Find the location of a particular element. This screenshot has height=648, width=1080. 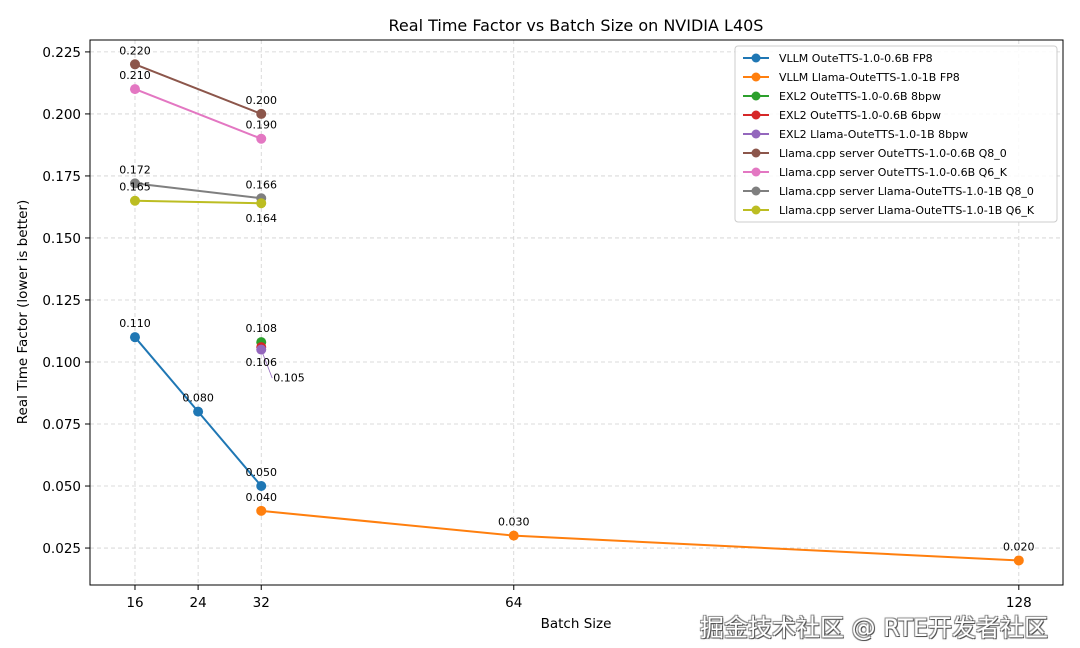

x-tick-label: 16 is located at coordinates (134, 603).